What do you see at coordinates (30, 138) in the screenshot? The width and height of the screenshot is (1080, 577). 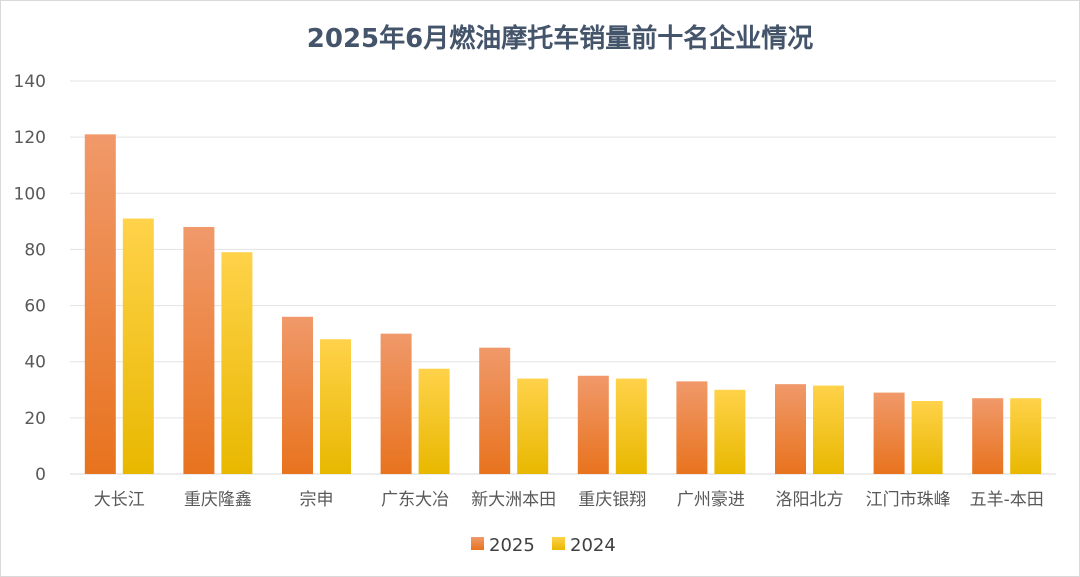 I see `y-tick-label: 120` at bounding box center [30, 138].